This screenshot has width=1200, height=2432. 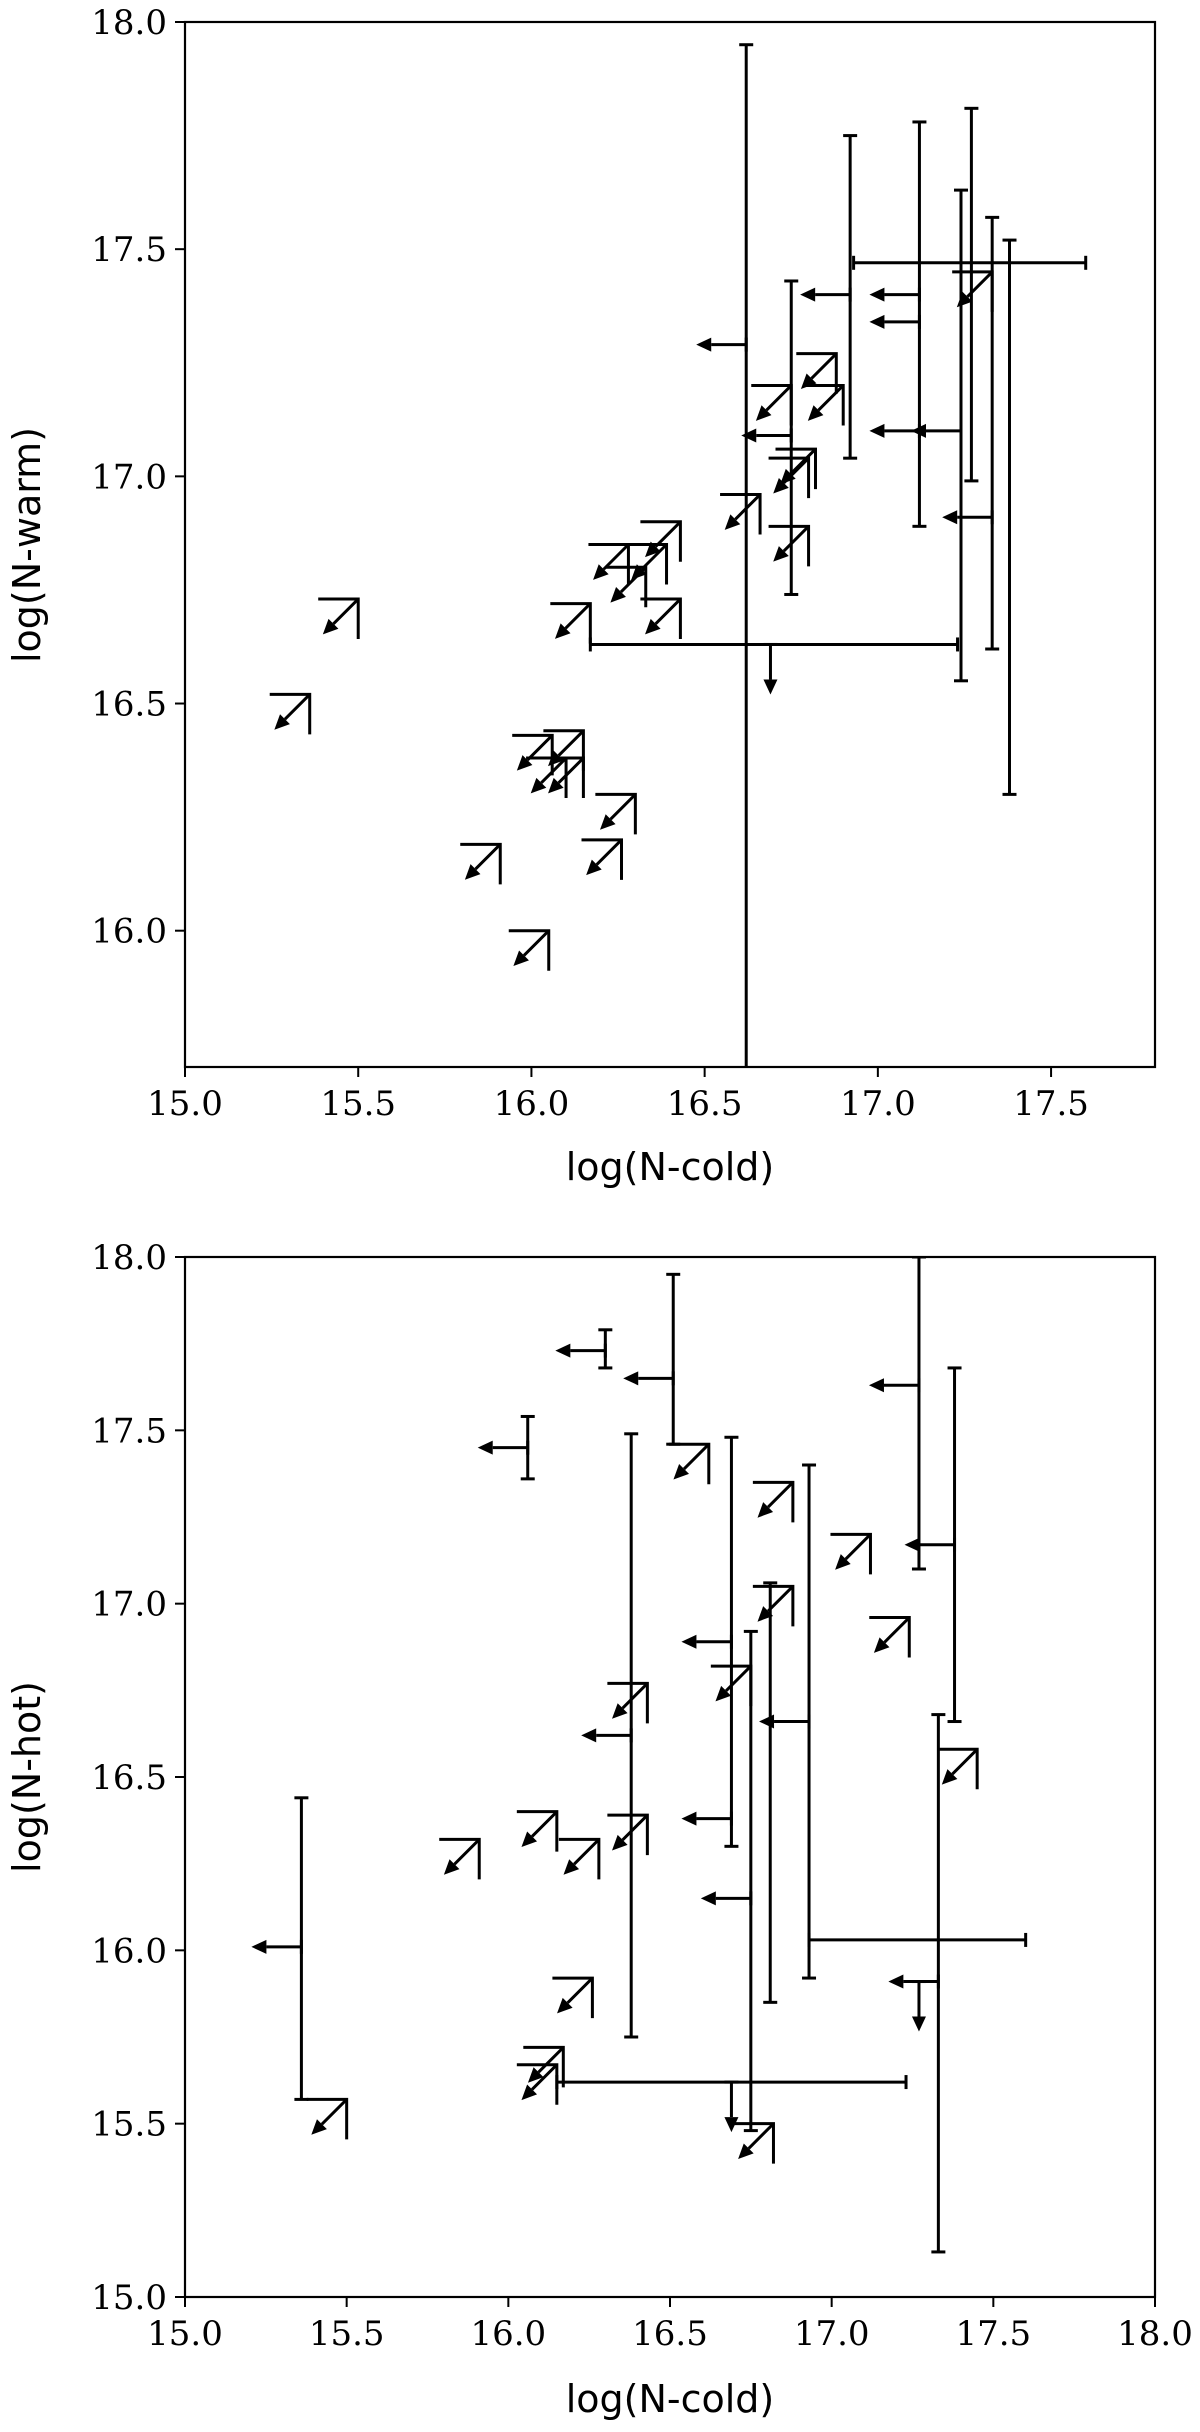 I want to click on x-axis-label-top: log(N-cold), so click(x=670, y=1167).